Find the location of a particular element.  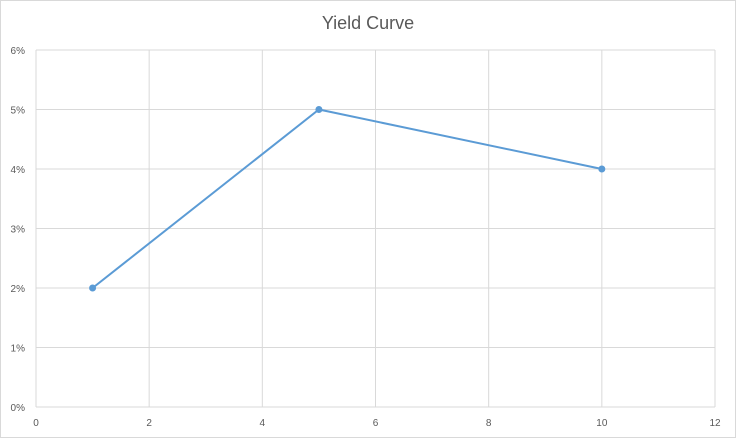

y-tick-label: 5% is located at coordinates (18, 111).